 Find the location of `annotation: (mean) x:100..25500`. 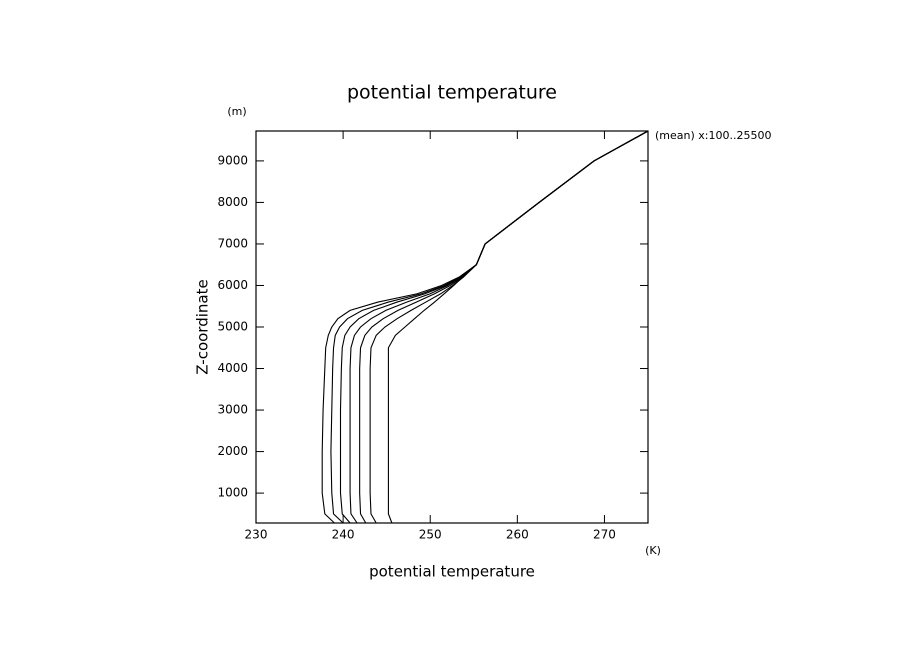

annotation: (mean) x:100..25500 is located at coordinates (713, 135).